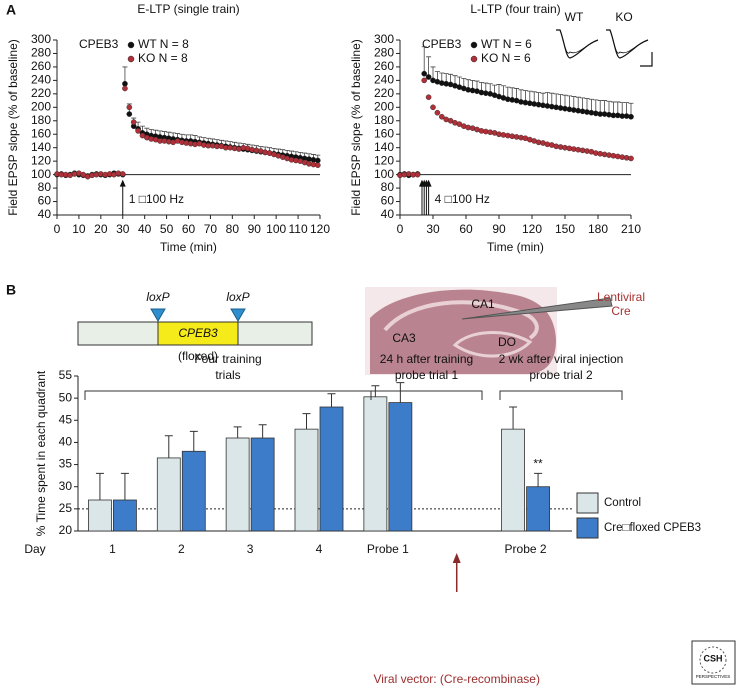  I want to click on pipette, so click(537, 308).